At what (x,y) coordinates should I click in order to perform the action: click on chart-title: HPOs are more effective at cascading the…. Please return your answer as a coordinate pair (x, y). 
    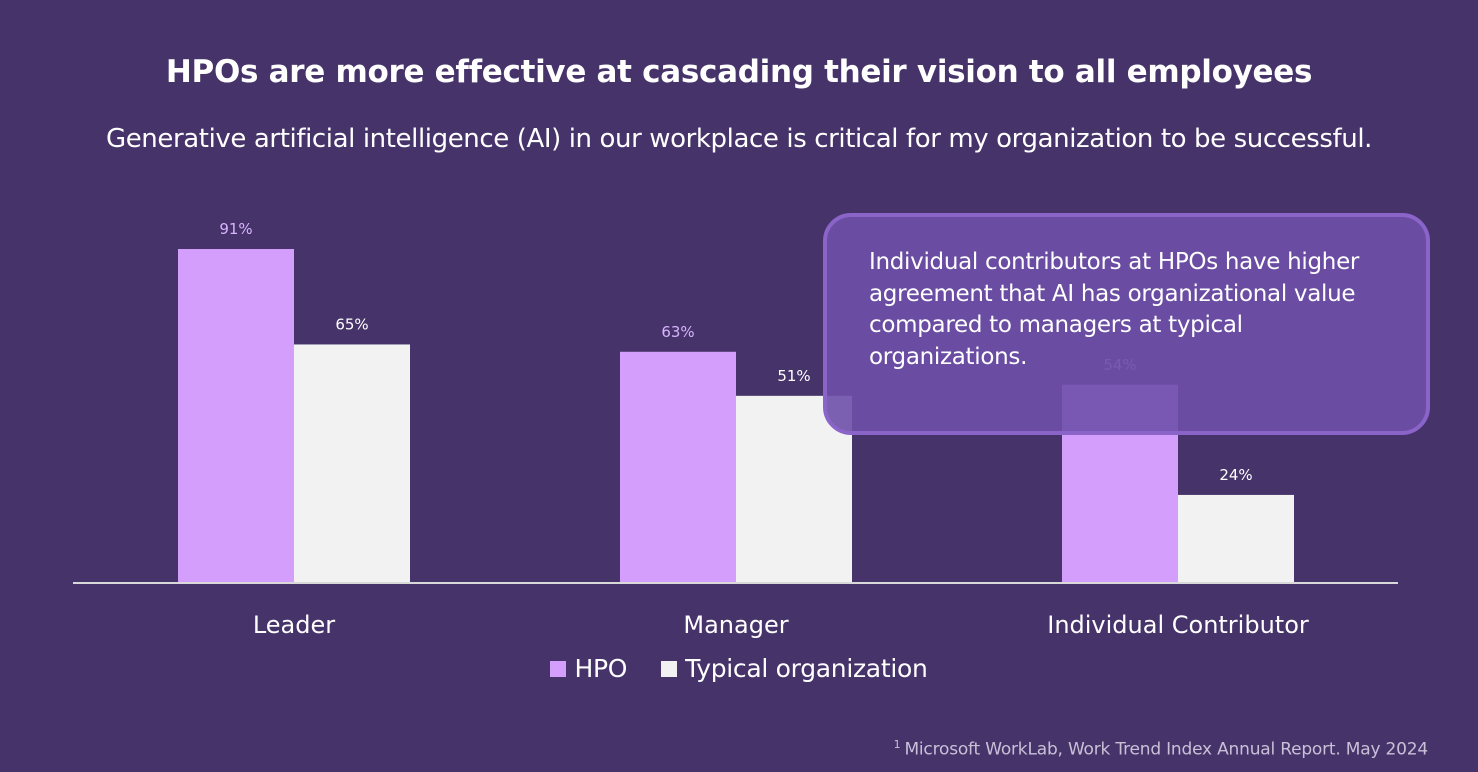
    Looking at the image, I should click on (739, 72).